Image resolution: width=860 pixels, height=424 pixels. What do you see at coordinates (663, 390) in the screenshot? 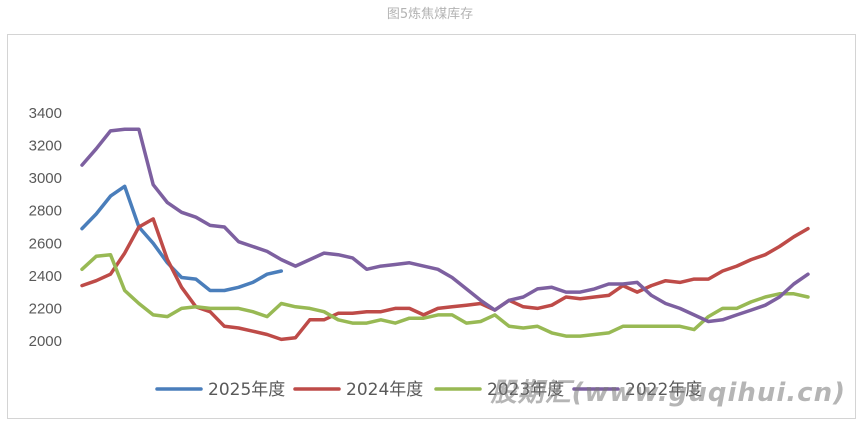
I see `legend-label-3: 2022年度` at bounding box center [663, 390].